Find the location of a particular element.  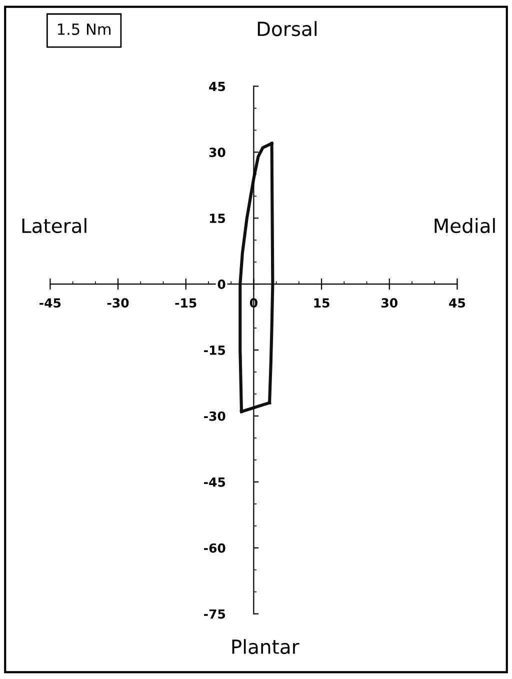

y-tick-label: 45 is located at coordinates (217, 87).